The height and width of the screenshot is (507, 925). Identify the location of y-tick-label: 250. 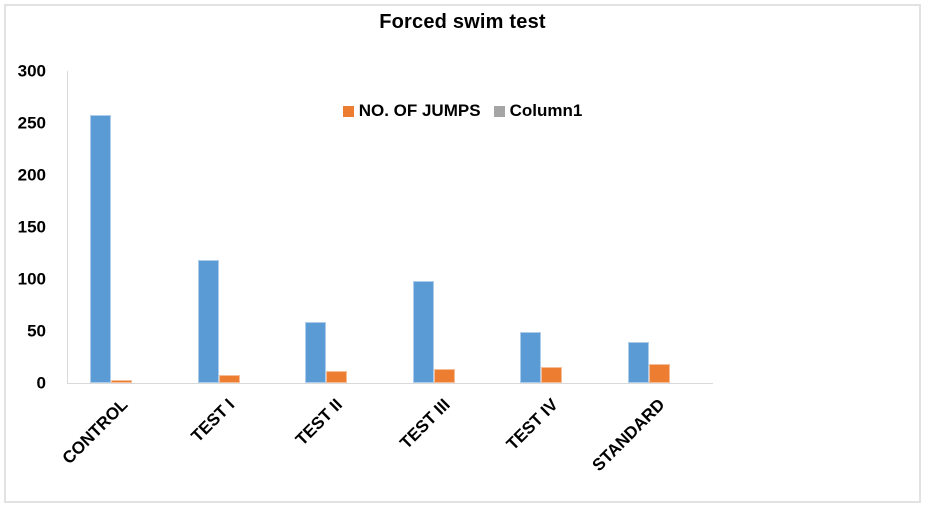
(31, 123).